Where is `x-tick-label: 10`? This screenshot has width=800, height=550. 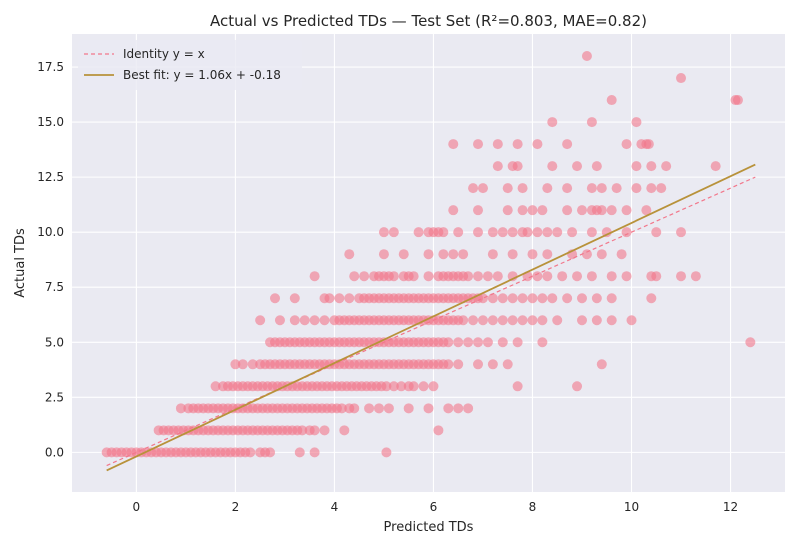 x-tick-label: 10 is located at coordinates (631, 507).